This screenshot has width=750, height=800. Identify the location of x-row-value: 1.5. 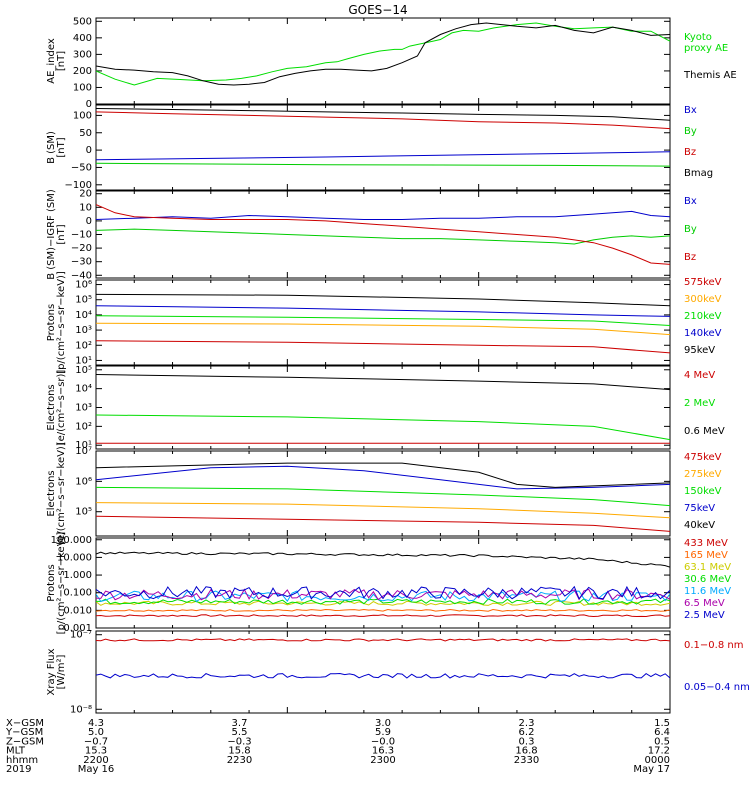
(662, 723).